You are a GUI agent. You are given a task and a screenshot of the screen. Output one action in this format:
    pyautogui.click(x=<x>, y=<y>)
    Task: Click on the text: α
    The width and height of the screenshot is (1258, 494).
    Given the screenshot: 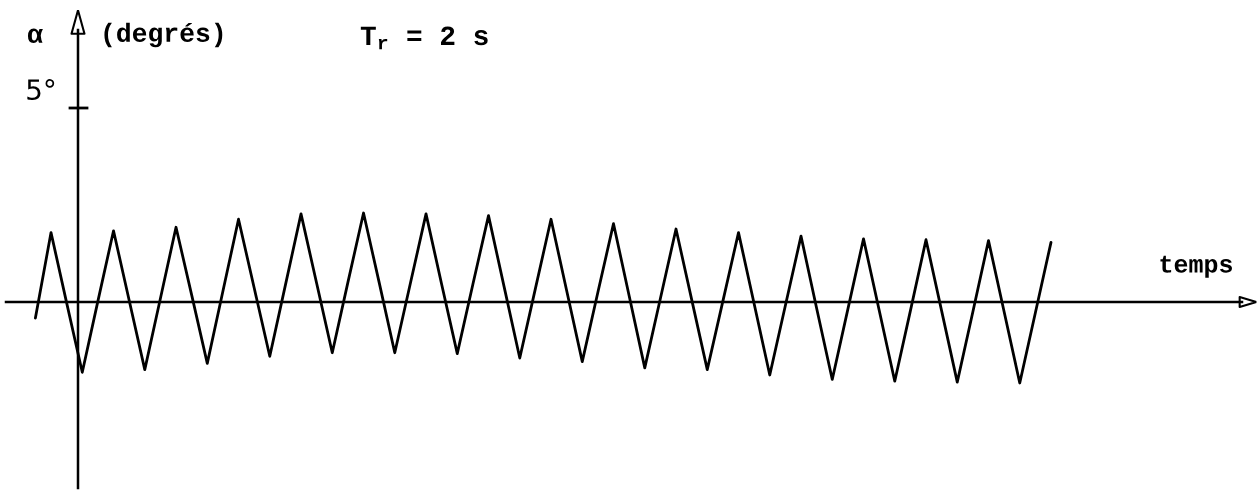 What is the action you would take?
    pyautogui.click(x=35, y=36)
    